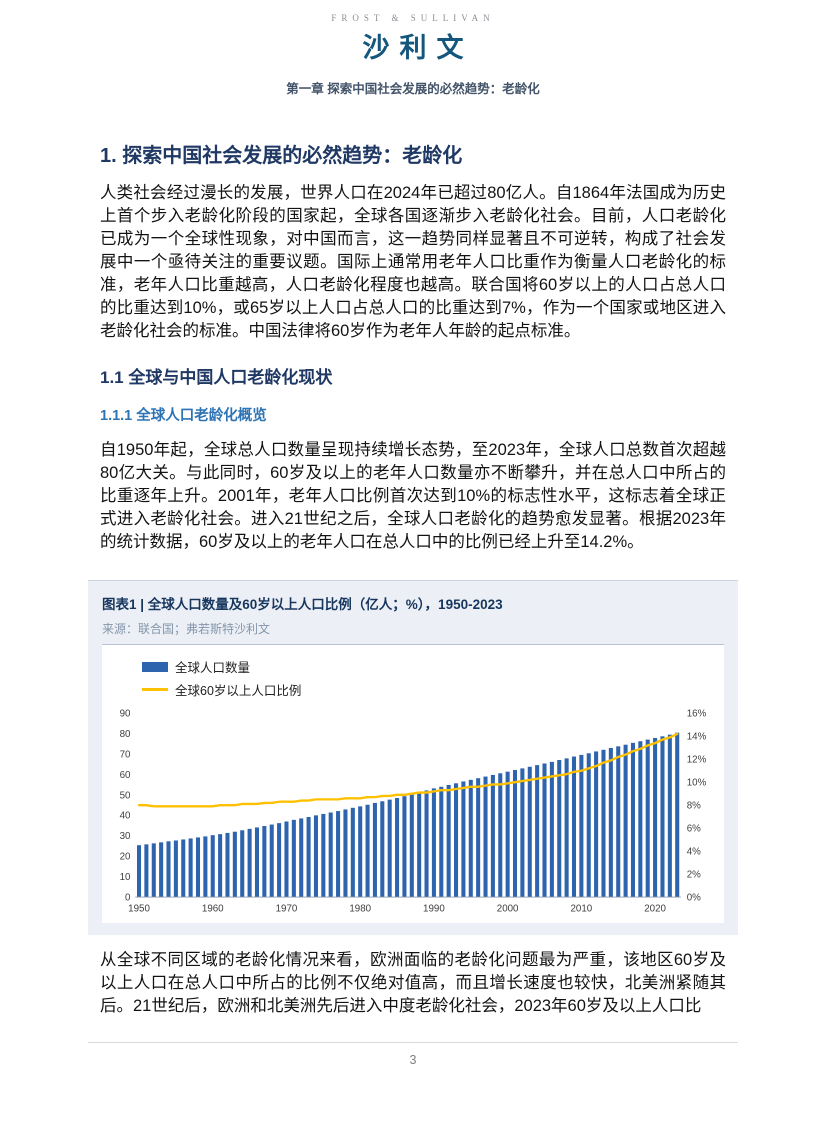  I want to click on page-number: 3, so click(413, 1060).